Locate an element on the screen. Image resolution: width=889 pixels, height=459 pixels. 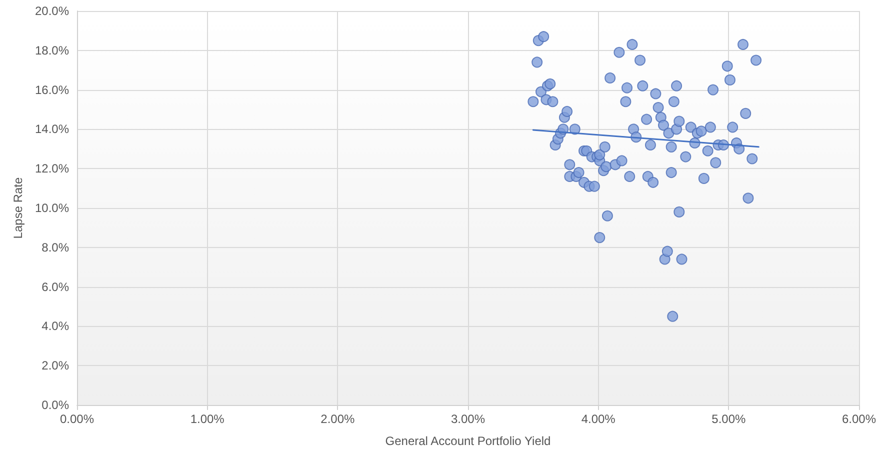
x-tick-label: 6.00% is located at coordinates (859, 419).